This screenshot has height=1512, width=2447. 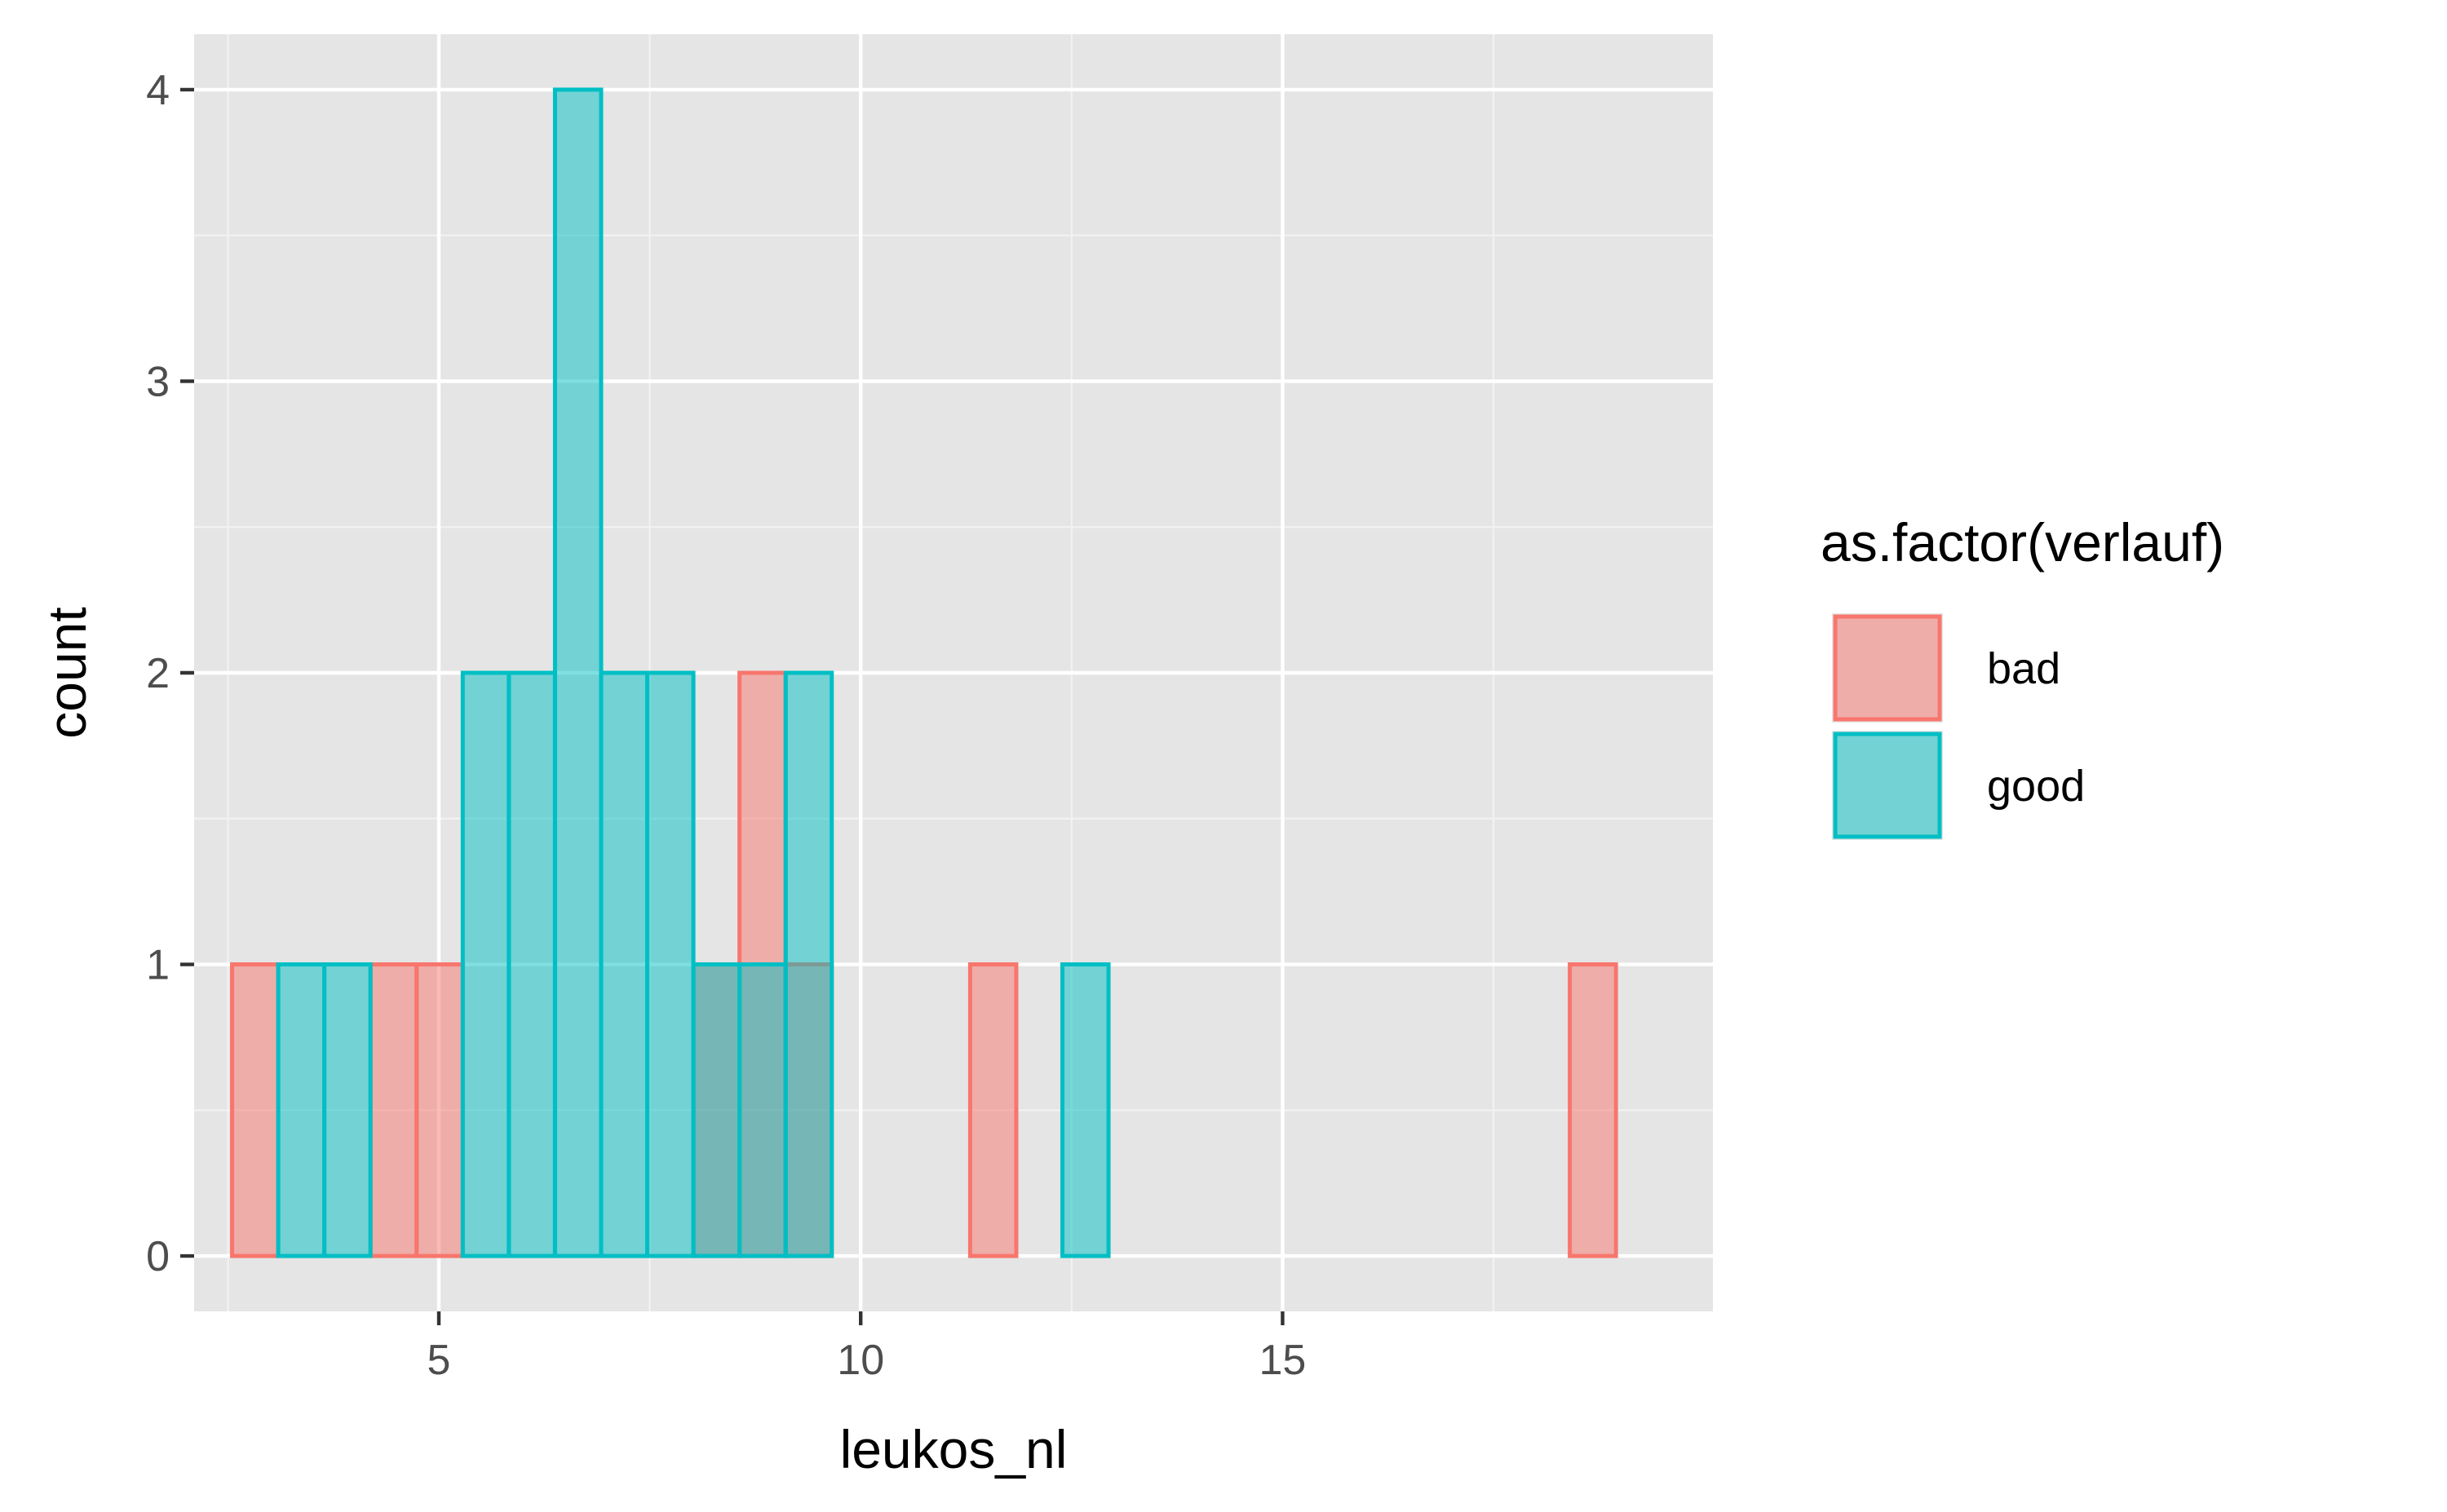 I want to click on y-tick-label: 3, so click(x=158, y=381).